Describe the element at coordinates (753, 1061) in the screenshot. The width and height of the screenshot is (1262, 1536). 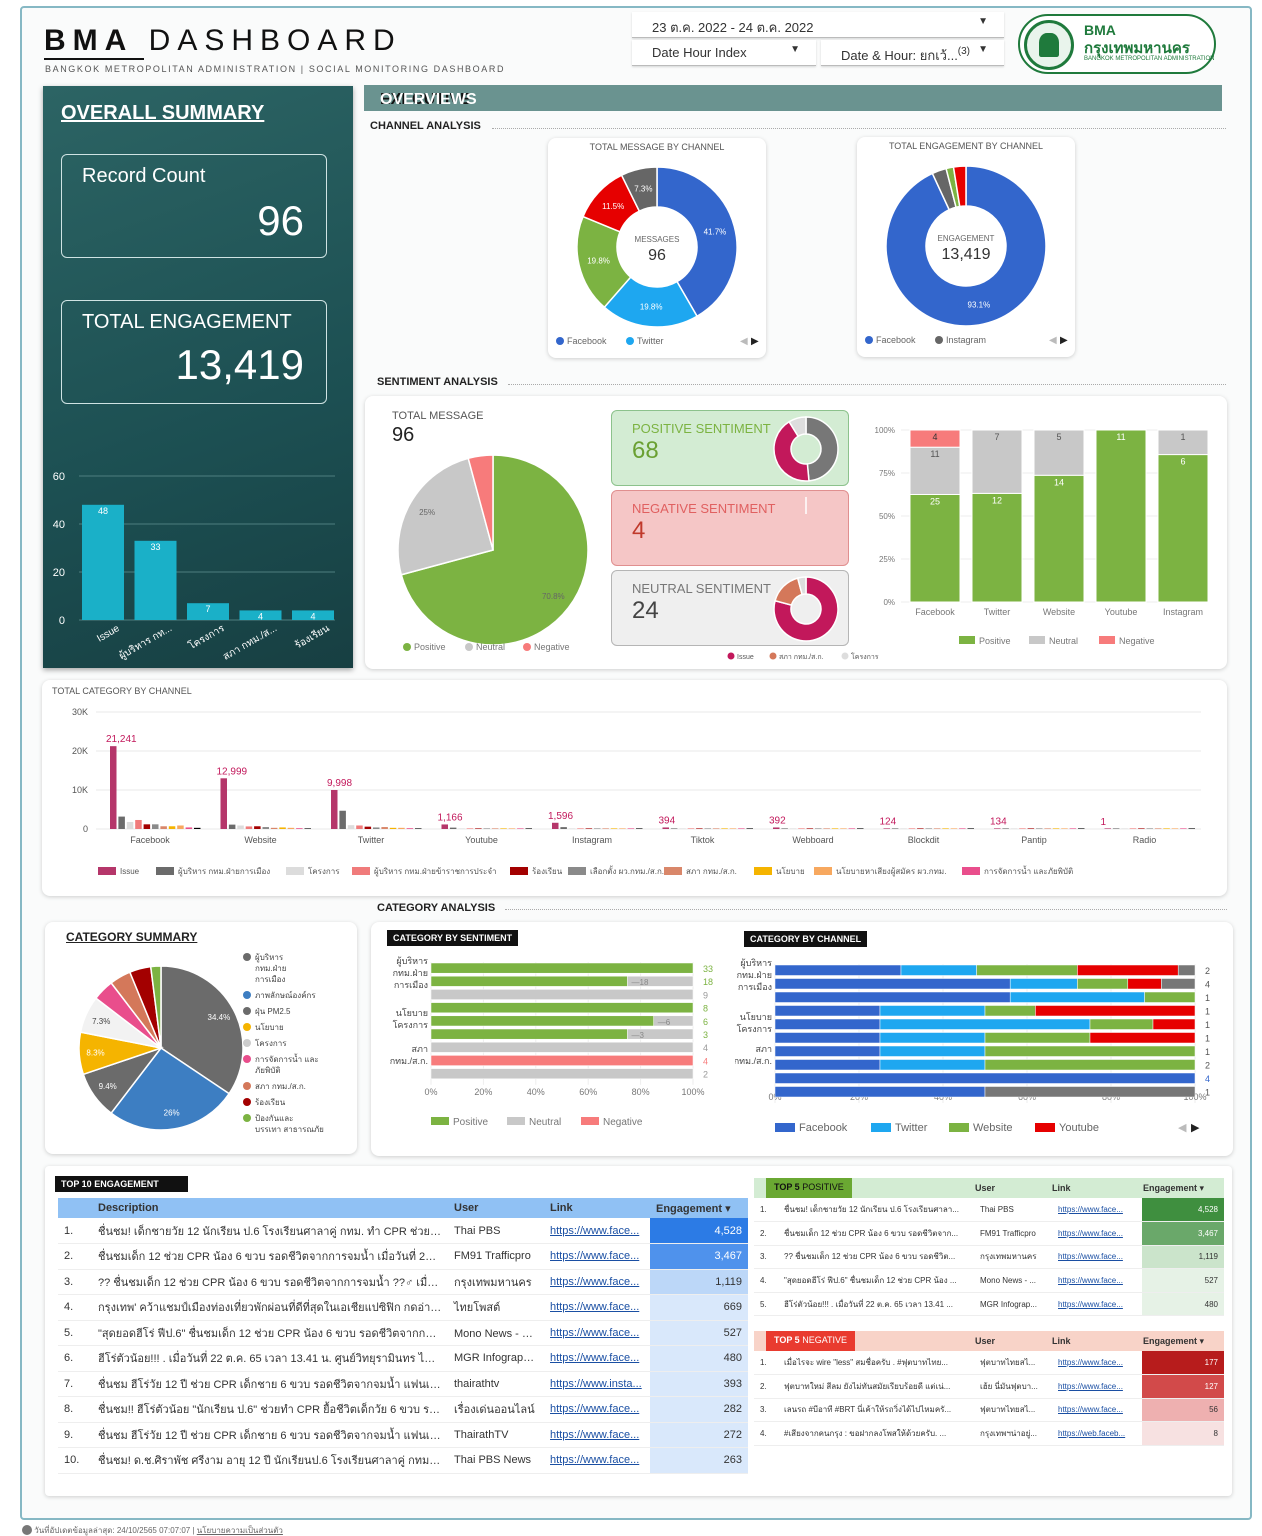
I see `y-tick-label: กทม./ส.ก.` at that location.